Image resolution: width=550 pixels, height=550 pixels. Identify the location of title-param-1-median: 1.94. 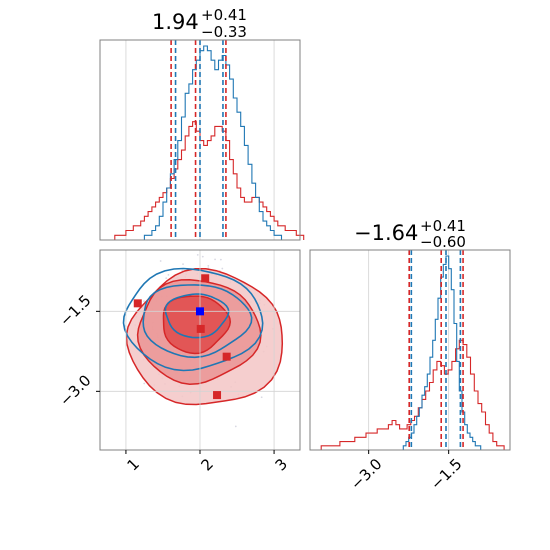
(175, 22).